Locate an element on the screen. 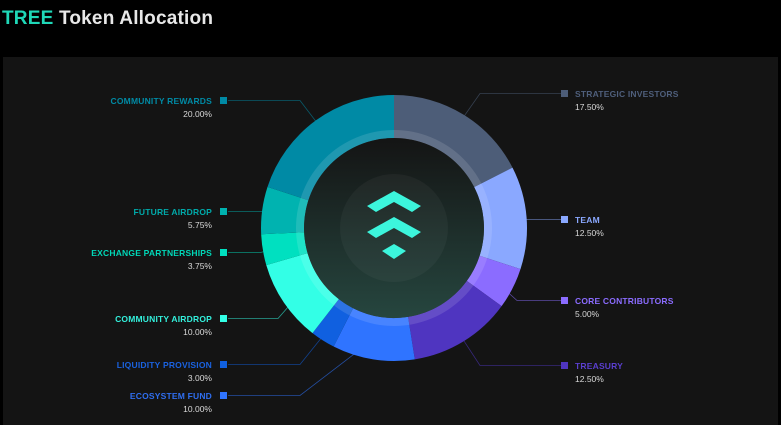 The image size is (781, 425). slice-community-airdrop is located at coordinates (302, 293).